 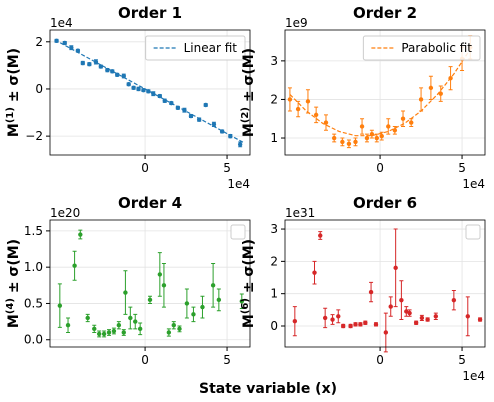 I want to click on y-offset-label: 1e9, so click(x=296, y=23).